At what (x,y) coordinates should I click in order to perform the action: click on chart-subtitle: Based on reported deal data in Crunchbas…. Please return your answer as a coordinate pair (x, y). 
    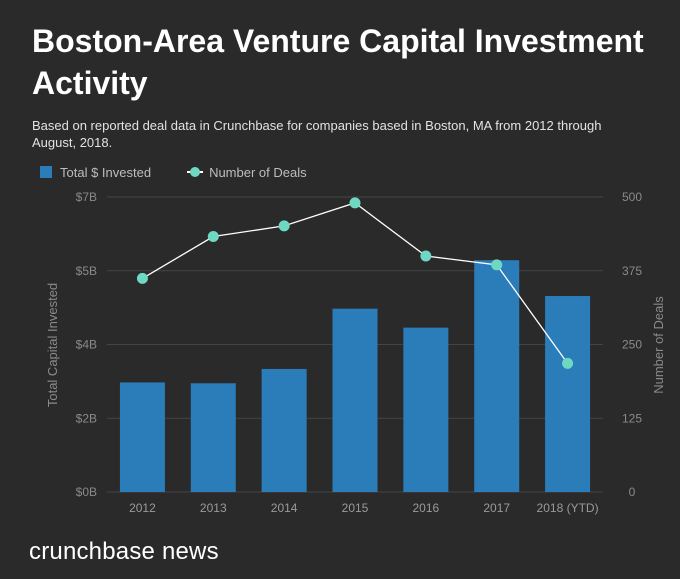
    Looking at the image, I should click on (317, 134).